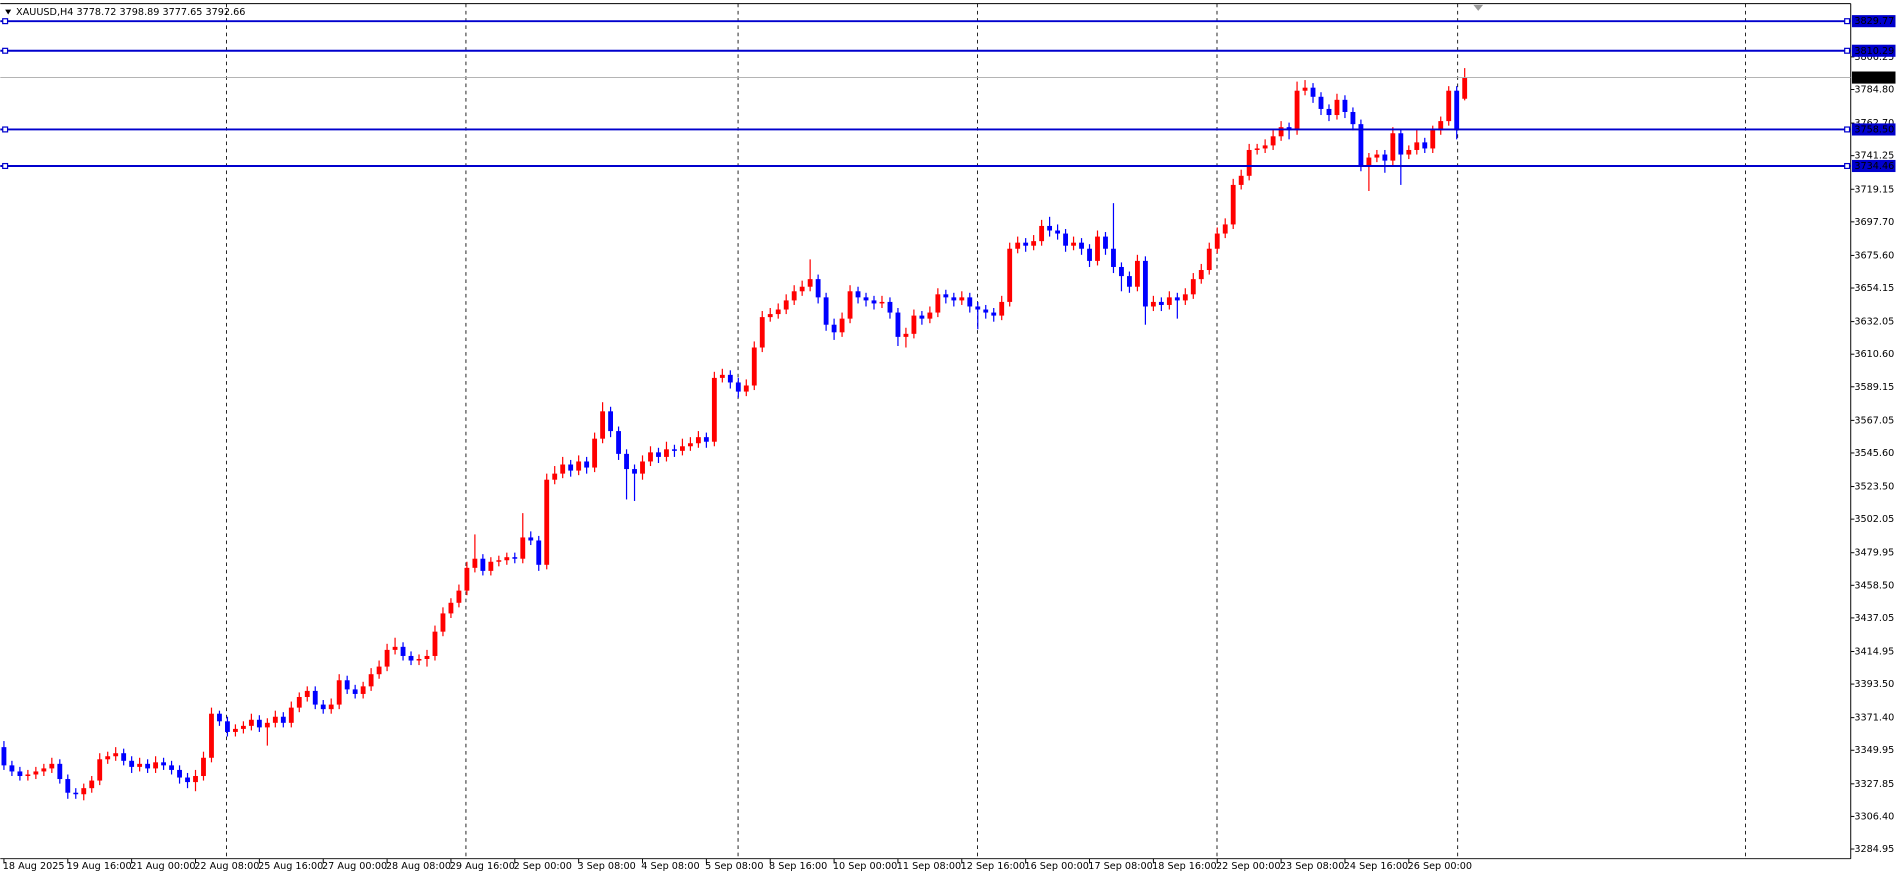 This screenshot has width=1897, height=872. I want to click on chart-shift-marker, so click(1478, 7).